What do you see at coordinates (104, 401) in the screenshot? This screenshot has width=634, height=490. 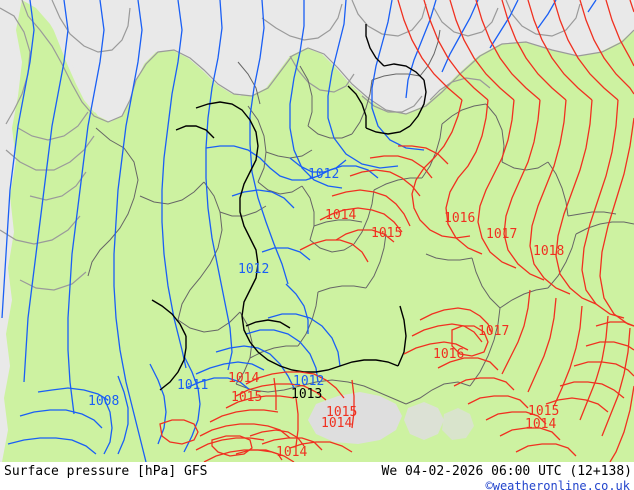 I see `isobar-label: 1008` at bounding box center [104, 401].